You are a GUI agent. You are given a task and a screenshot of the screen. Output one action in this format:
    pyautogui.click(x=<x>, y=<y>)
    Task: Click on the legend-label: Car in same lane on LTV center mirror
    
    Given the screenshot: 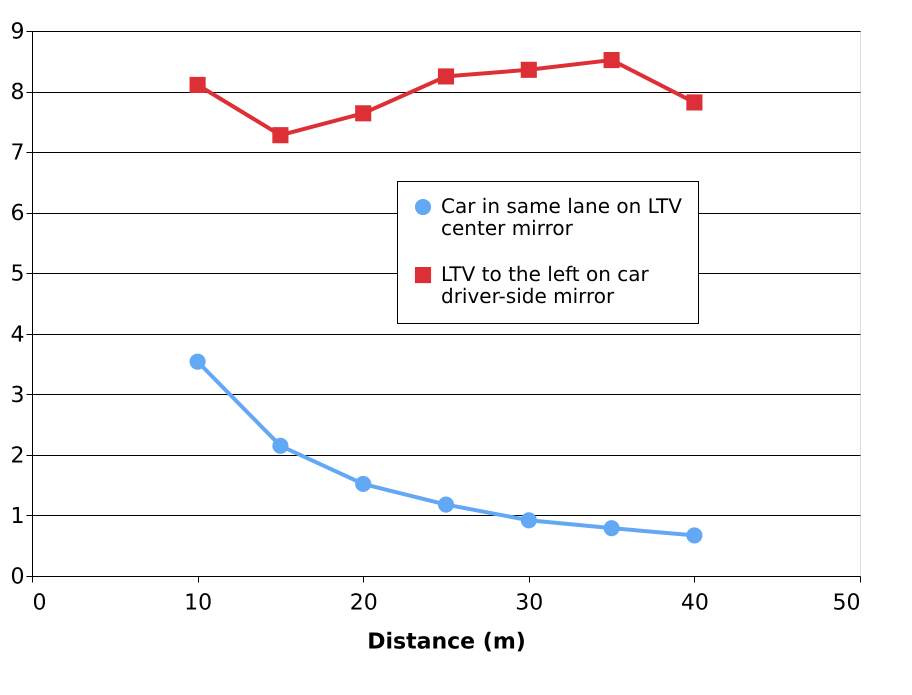 What is the action you would take?
    pyautogui.click(x=561, y=217)
    